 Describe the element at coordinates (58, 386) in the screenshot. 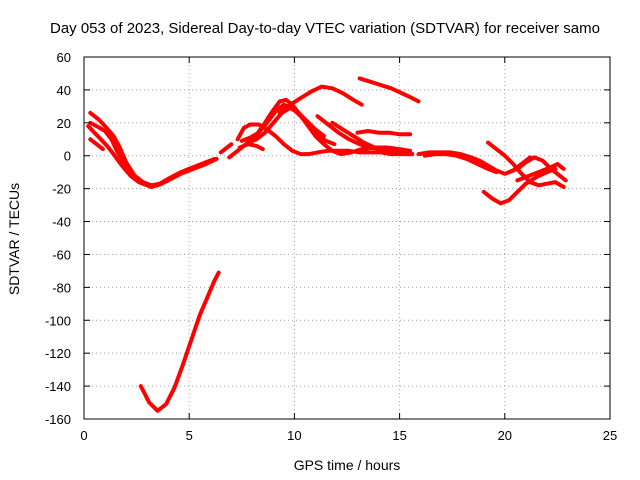

I see `y-tick-label: -140` at that location.